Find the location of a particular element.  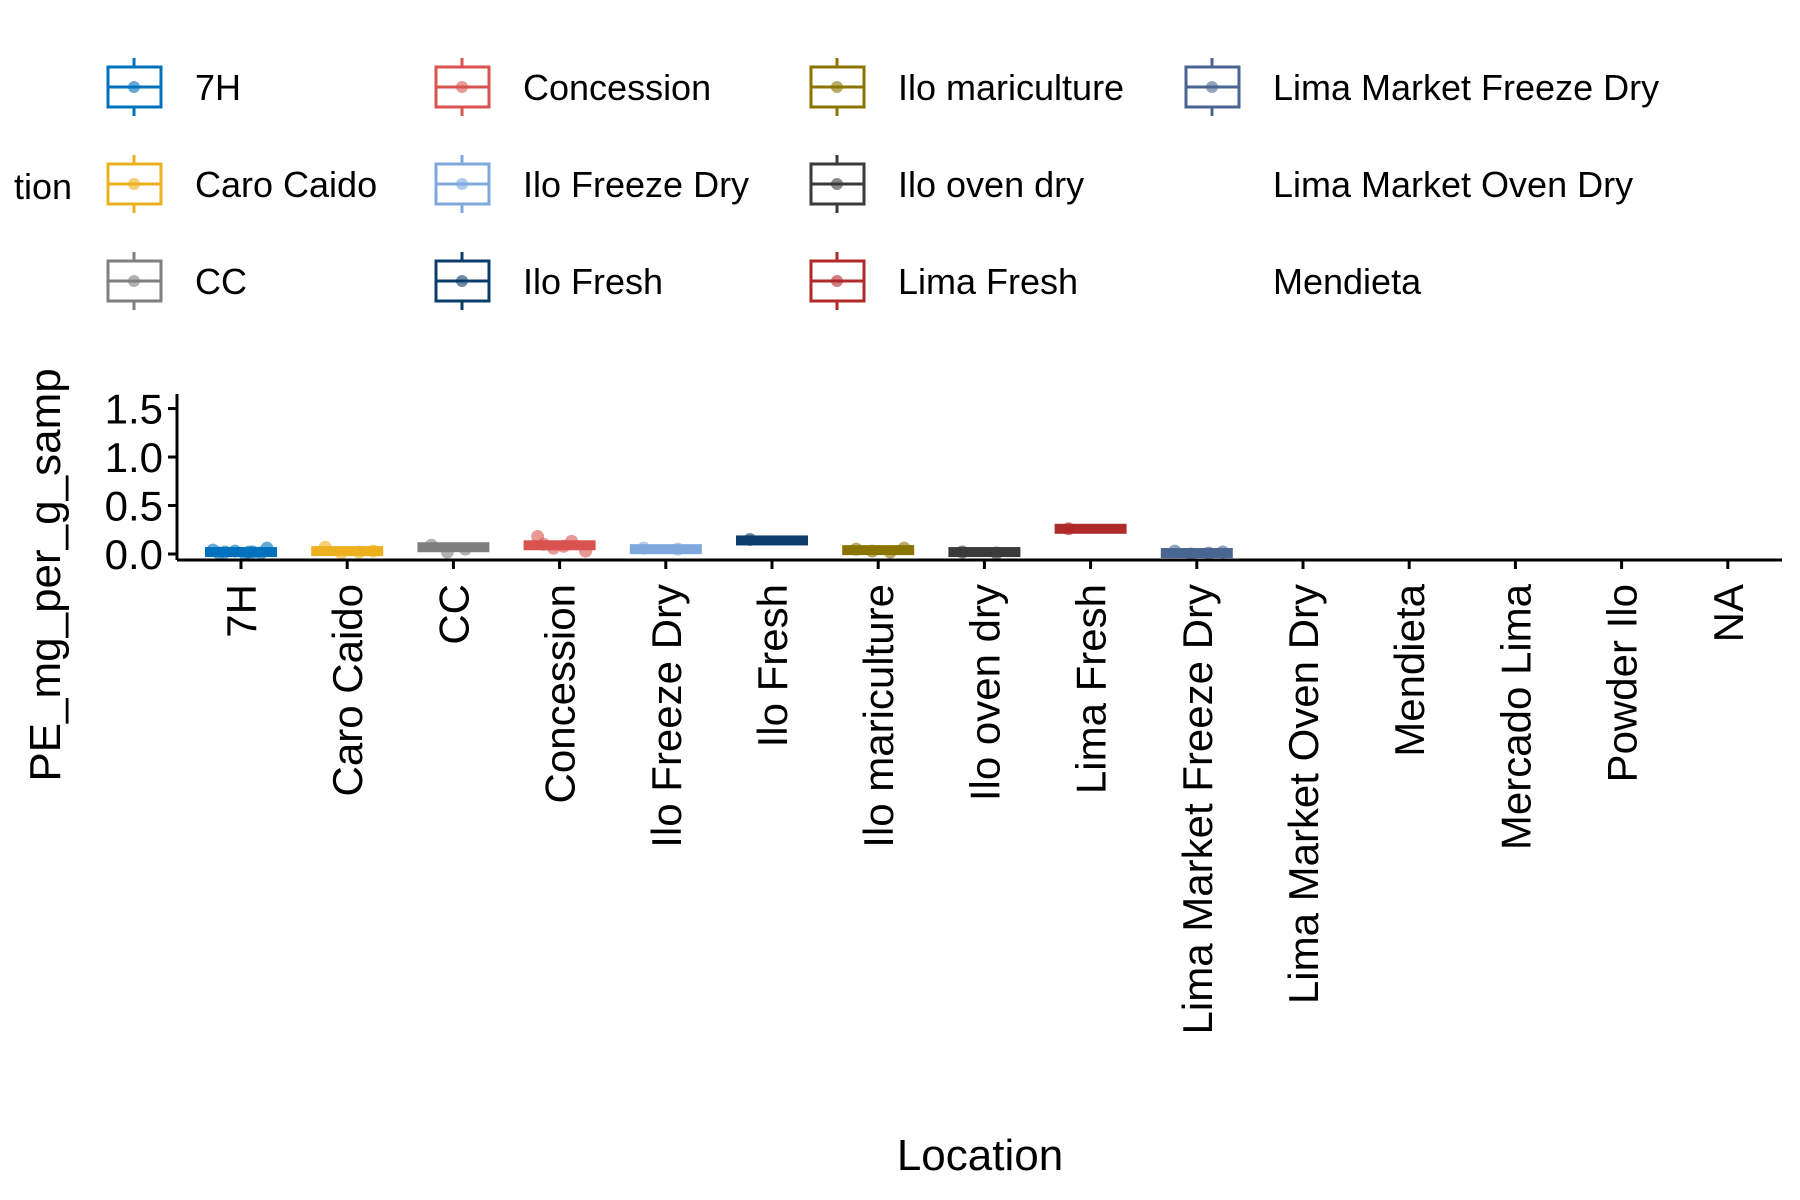

box-cc is located at coordinates (453, 548).